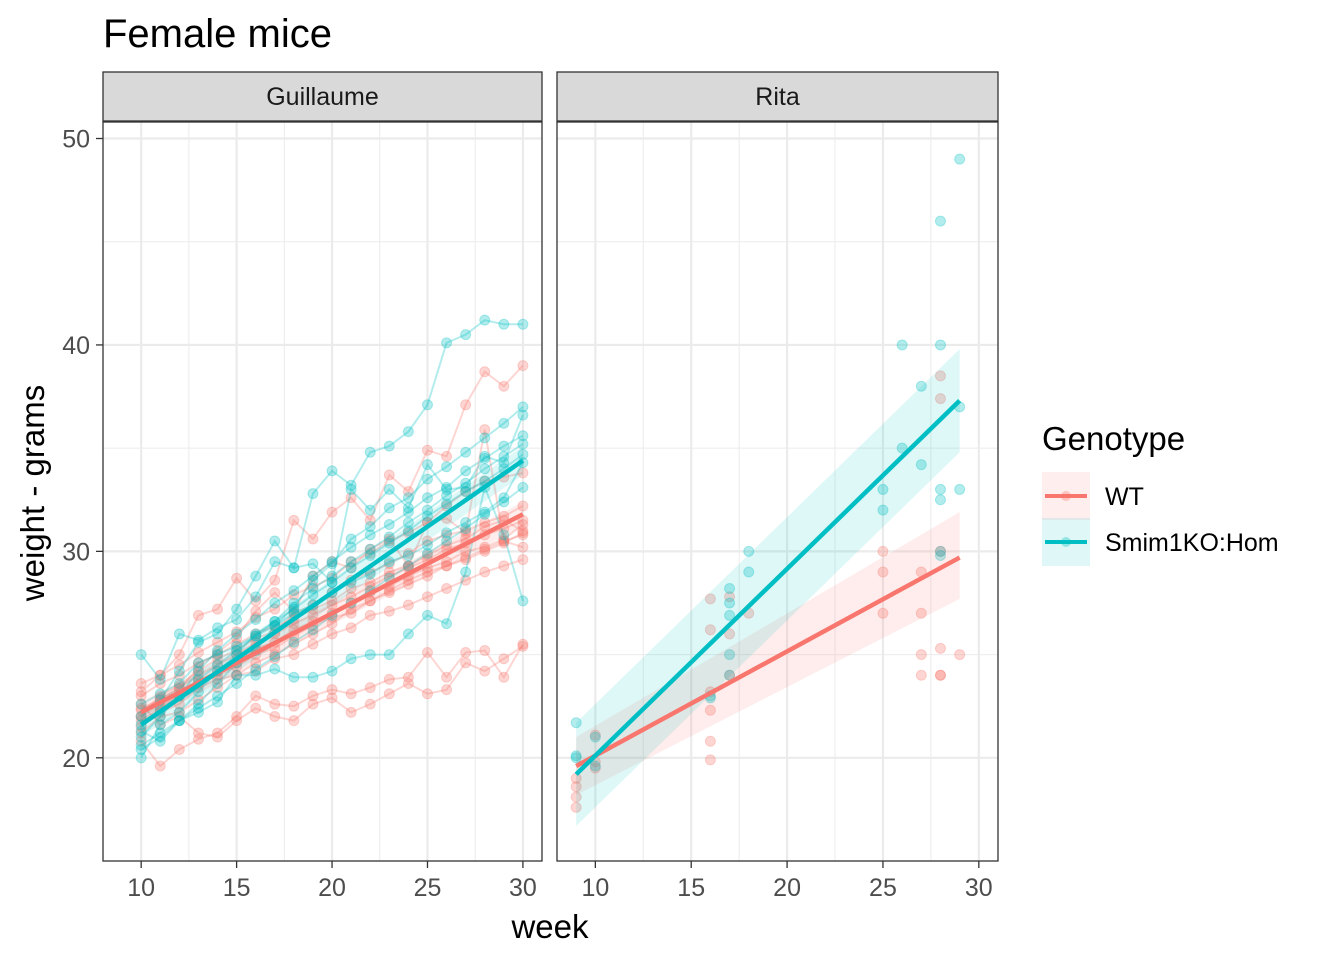 The height and width of the screenshot is (960, 1344). What do you see at coordinates (217, 34) in the screenshot?
I see `chart-title: Female mice` at bounding box center [217, 34].